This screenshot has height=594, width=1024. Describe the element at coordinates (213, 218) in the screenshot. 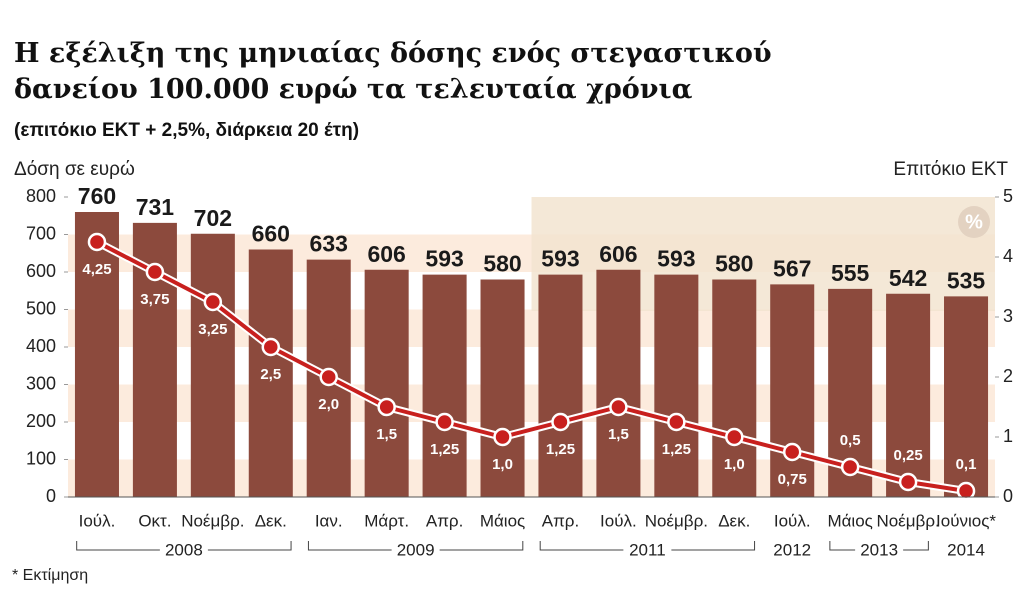

I see `bar-value-label: 702` at that location.